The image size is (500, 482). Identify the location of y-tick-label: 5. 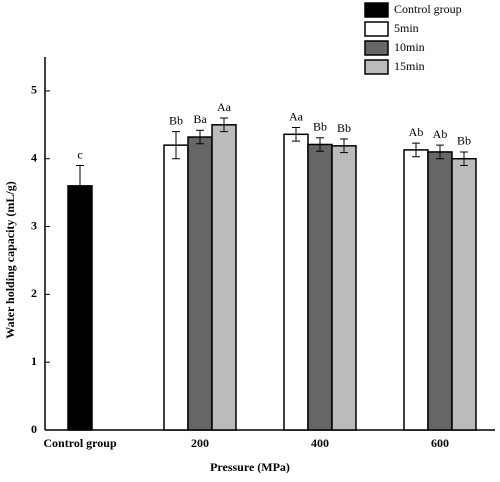
(34, 90).